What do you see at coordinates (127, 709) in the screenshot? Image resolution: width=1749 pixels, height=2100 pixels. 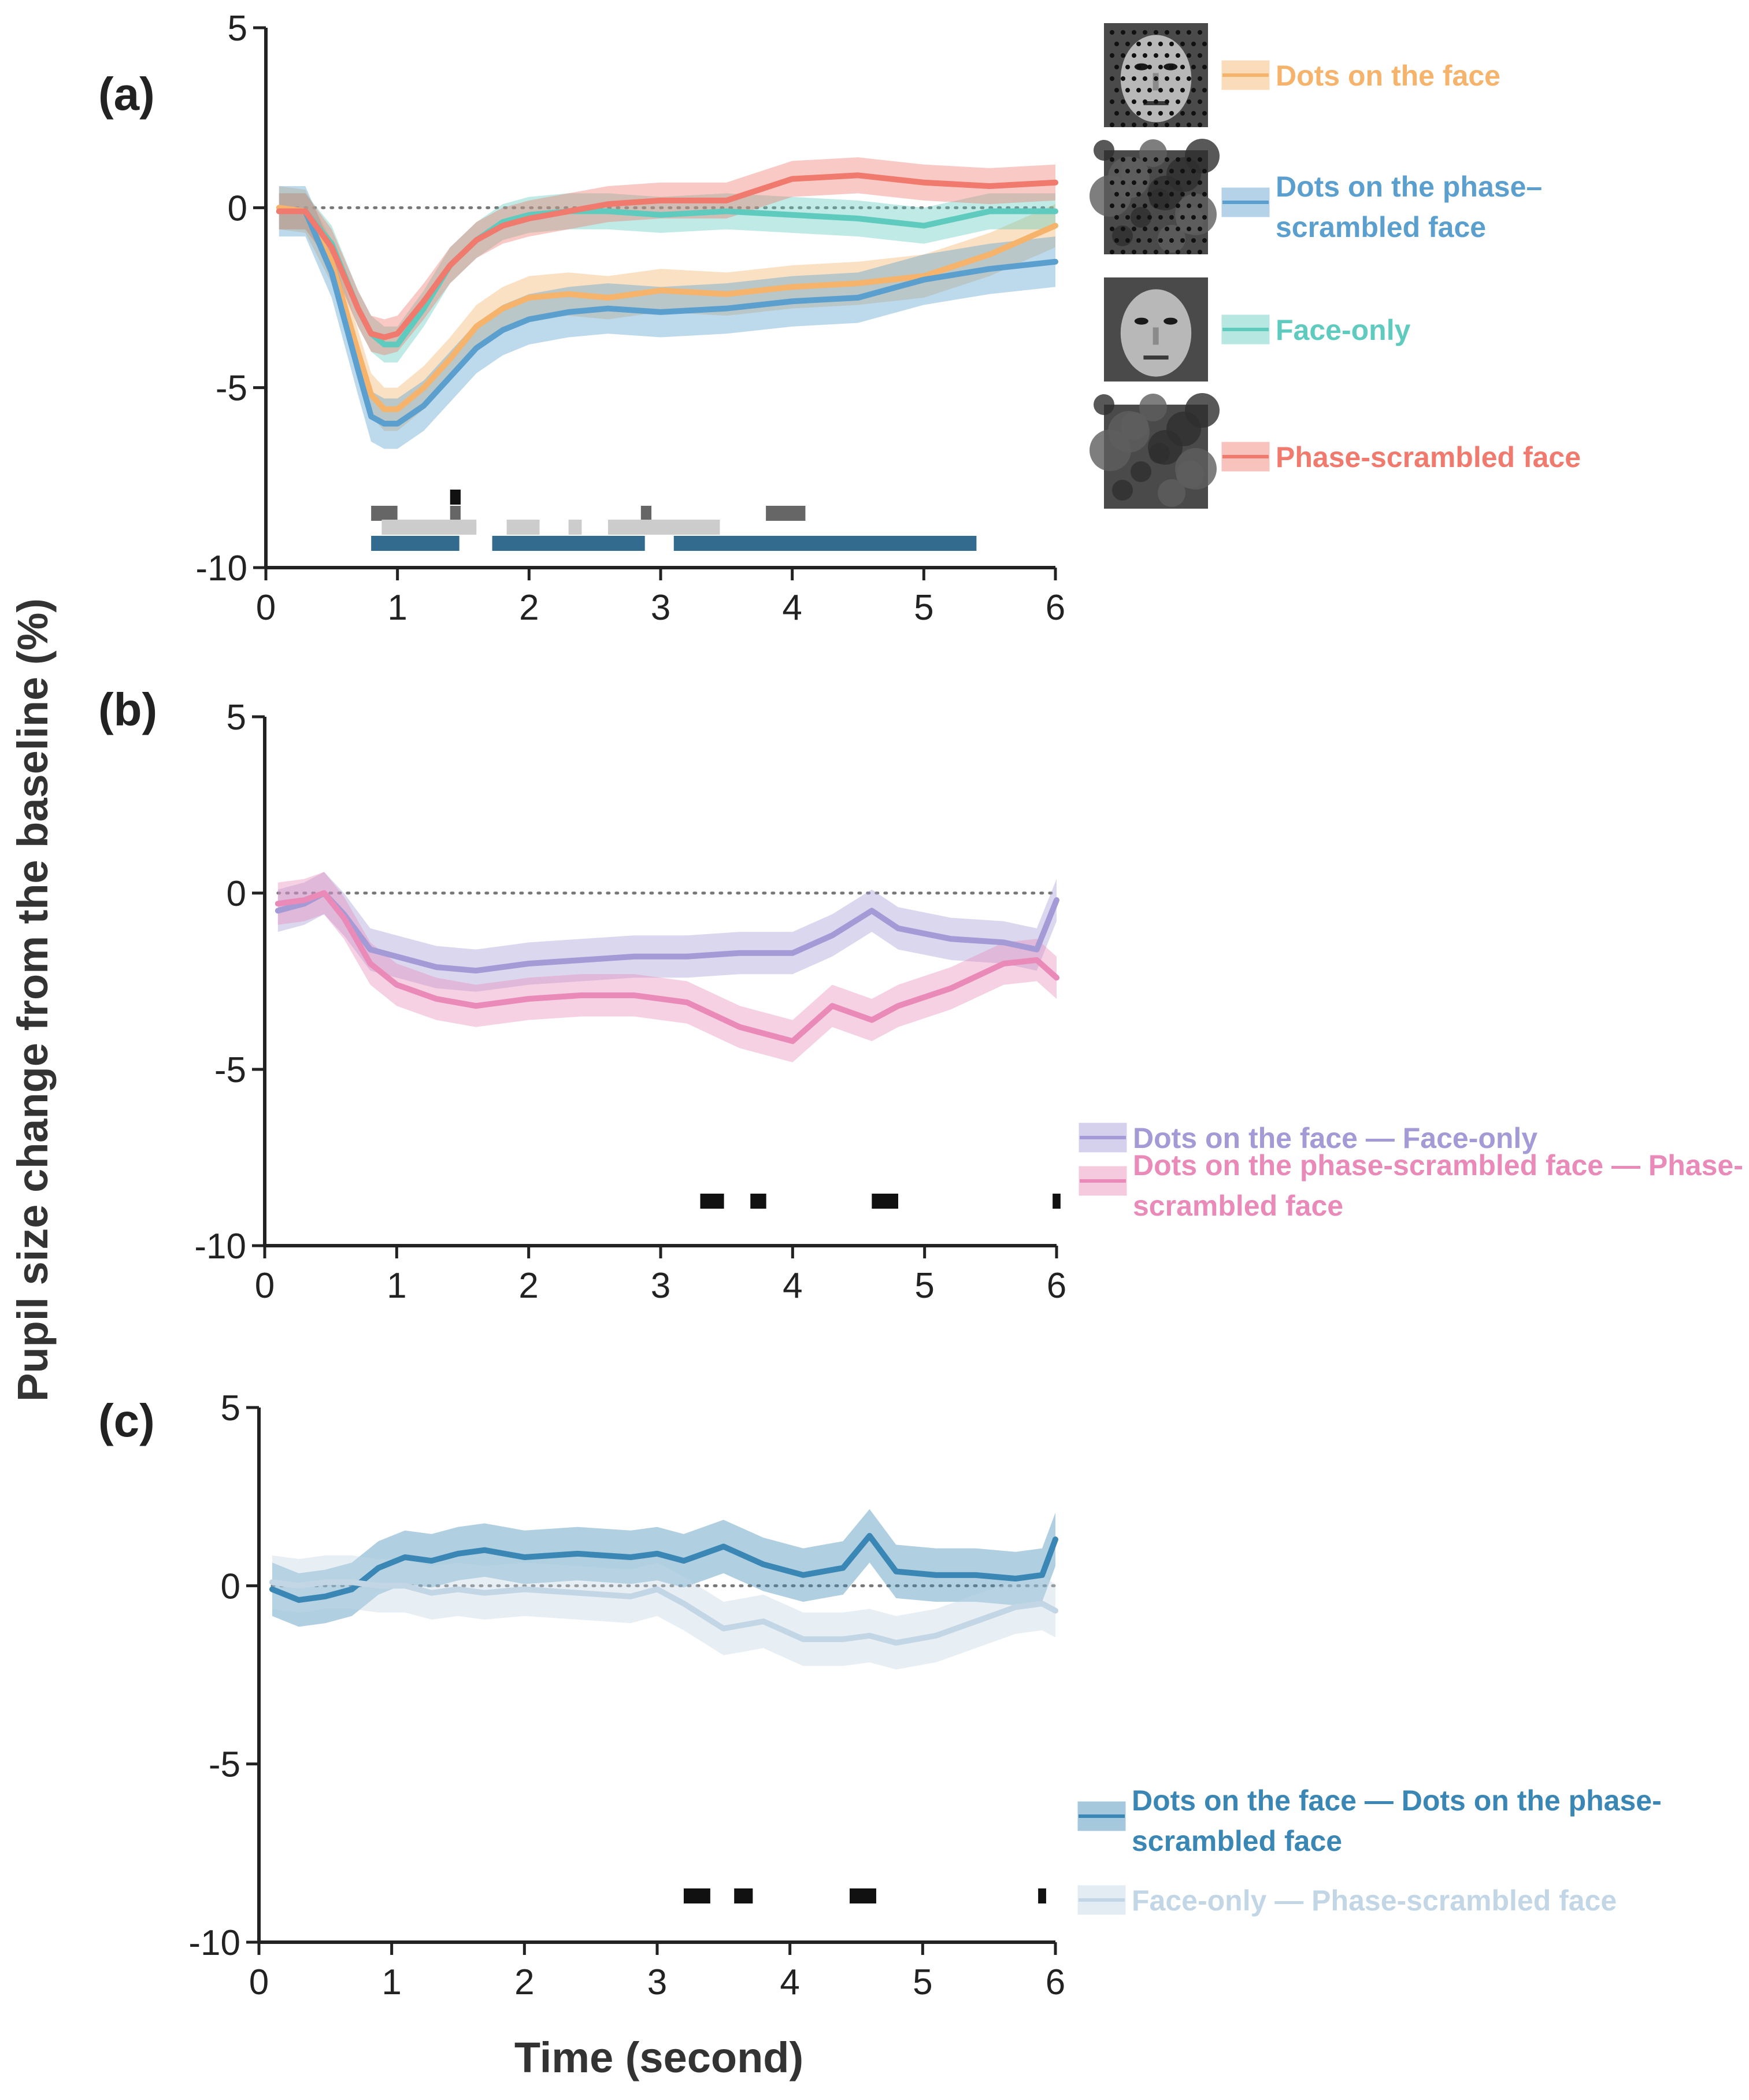 I see `panel-label: (b)` at bounding box center [127, 709].